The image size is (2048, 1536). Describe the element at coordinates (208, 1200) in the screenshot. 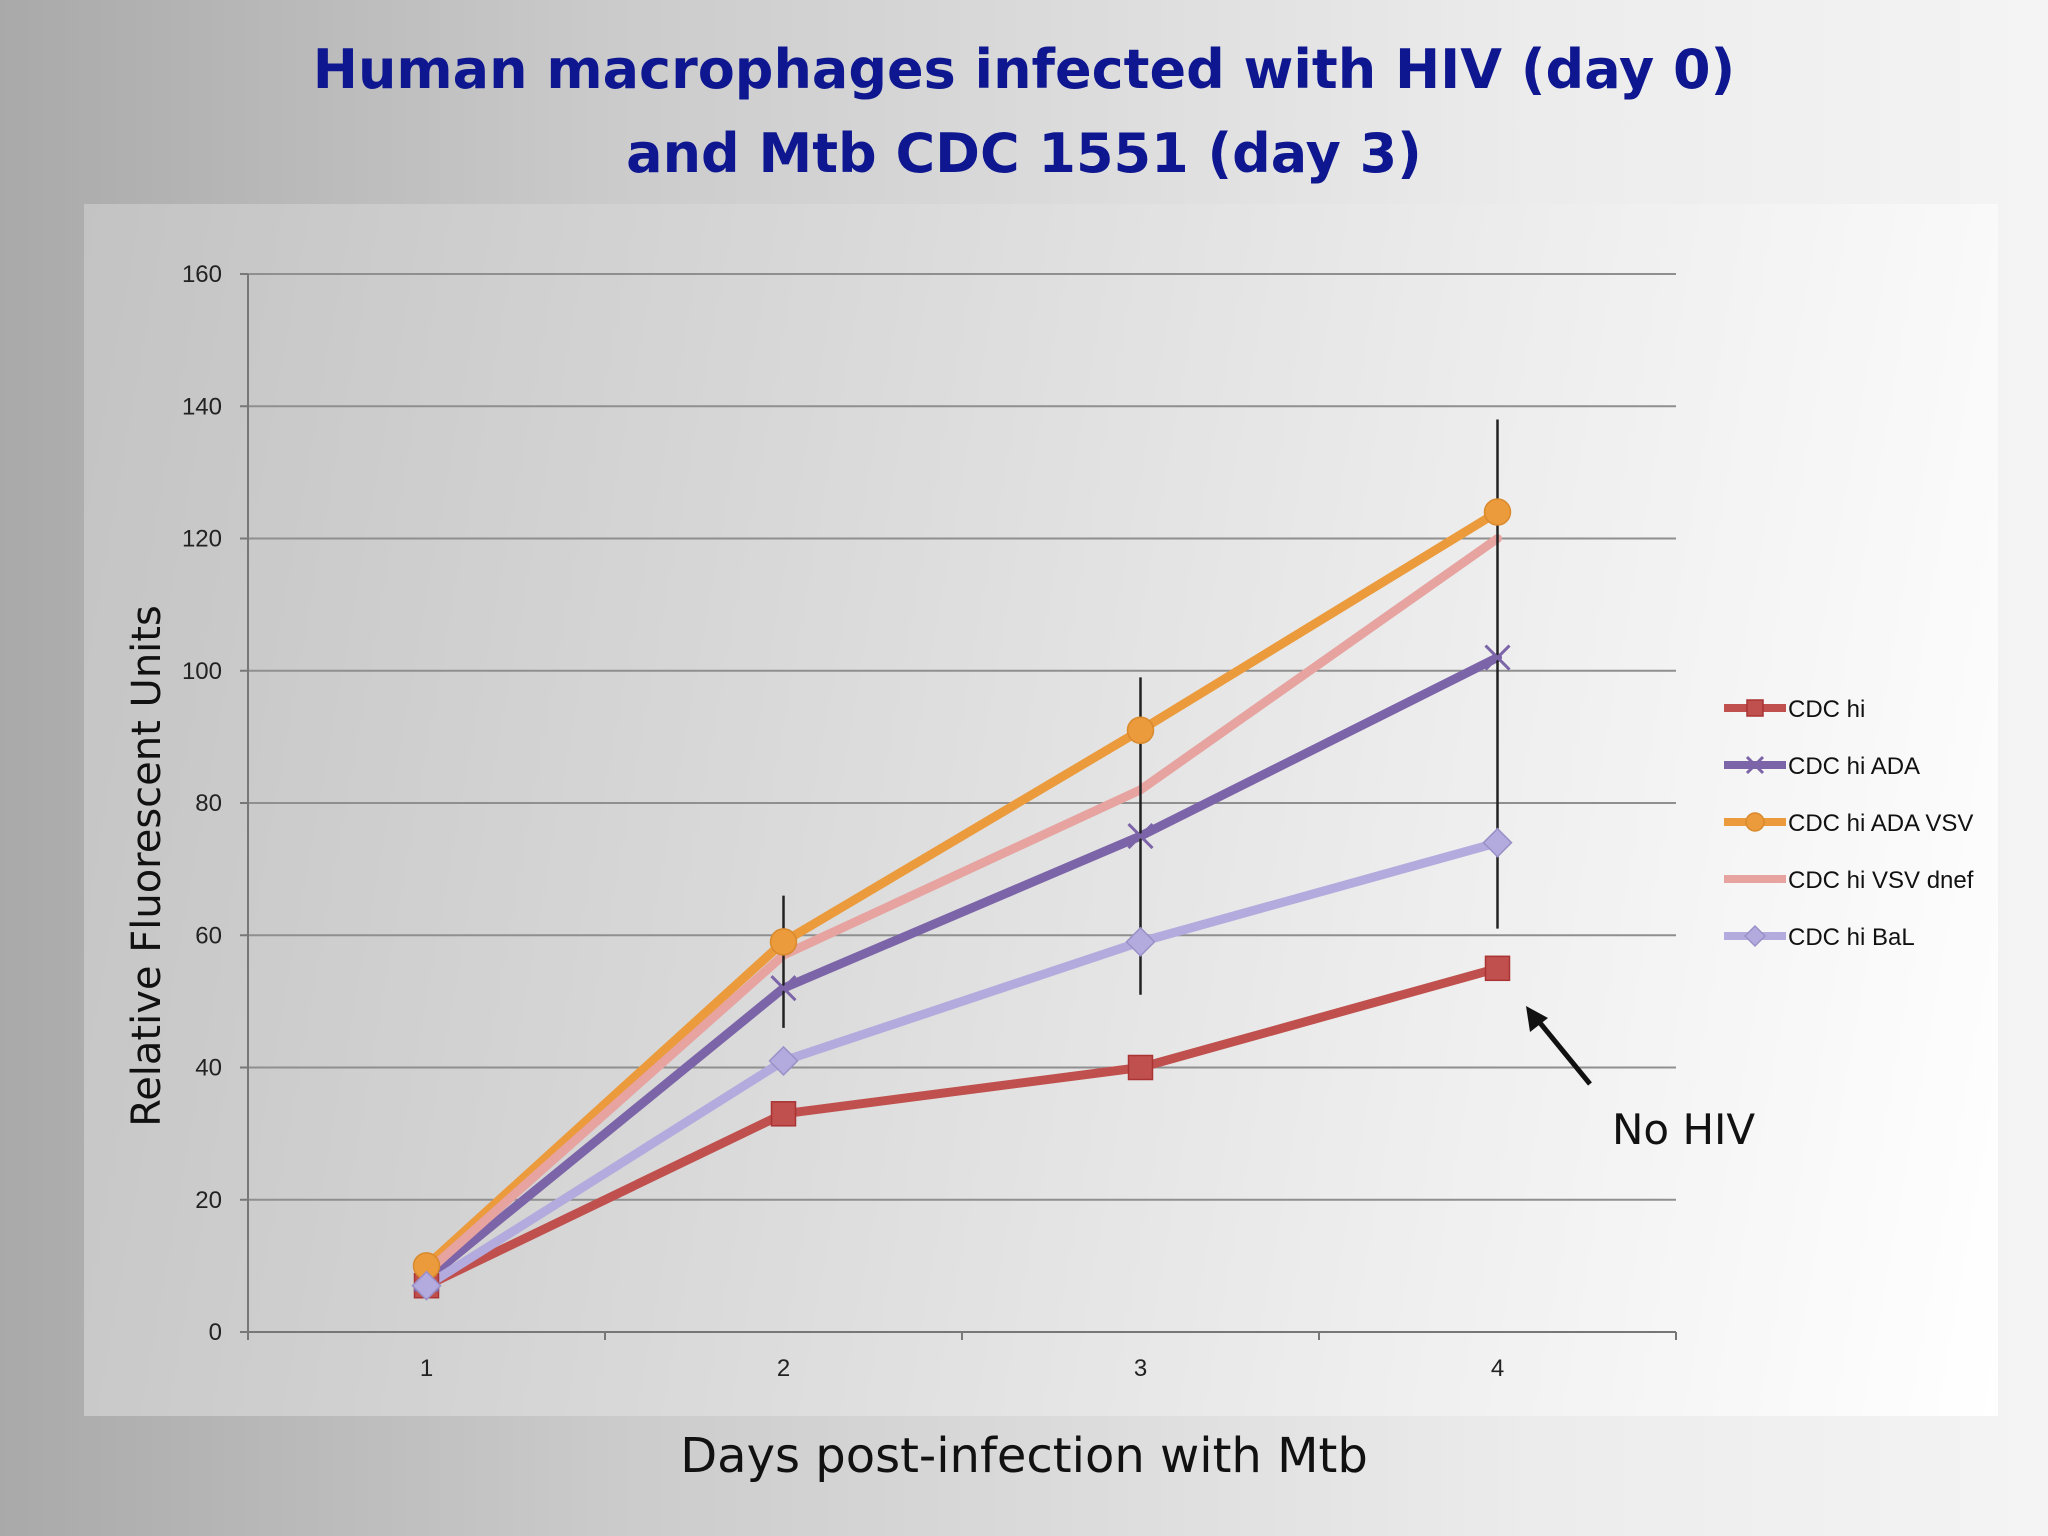

I see `y-tick-label: 20` at that location.